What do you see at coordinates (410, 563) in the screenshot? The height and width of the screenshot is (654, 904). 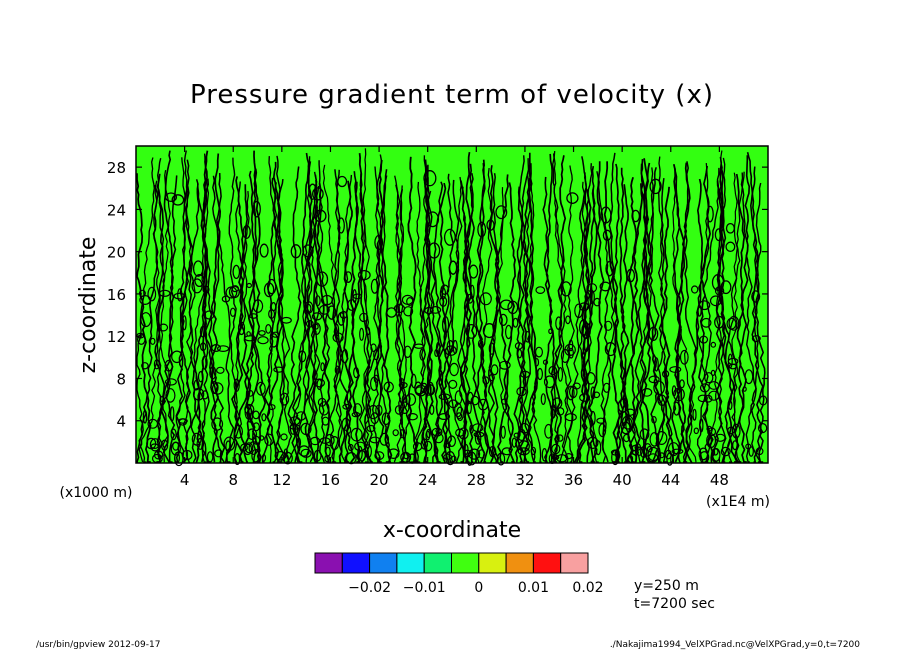 I see `colorbar-swatch` at bounding box center [410, 563].